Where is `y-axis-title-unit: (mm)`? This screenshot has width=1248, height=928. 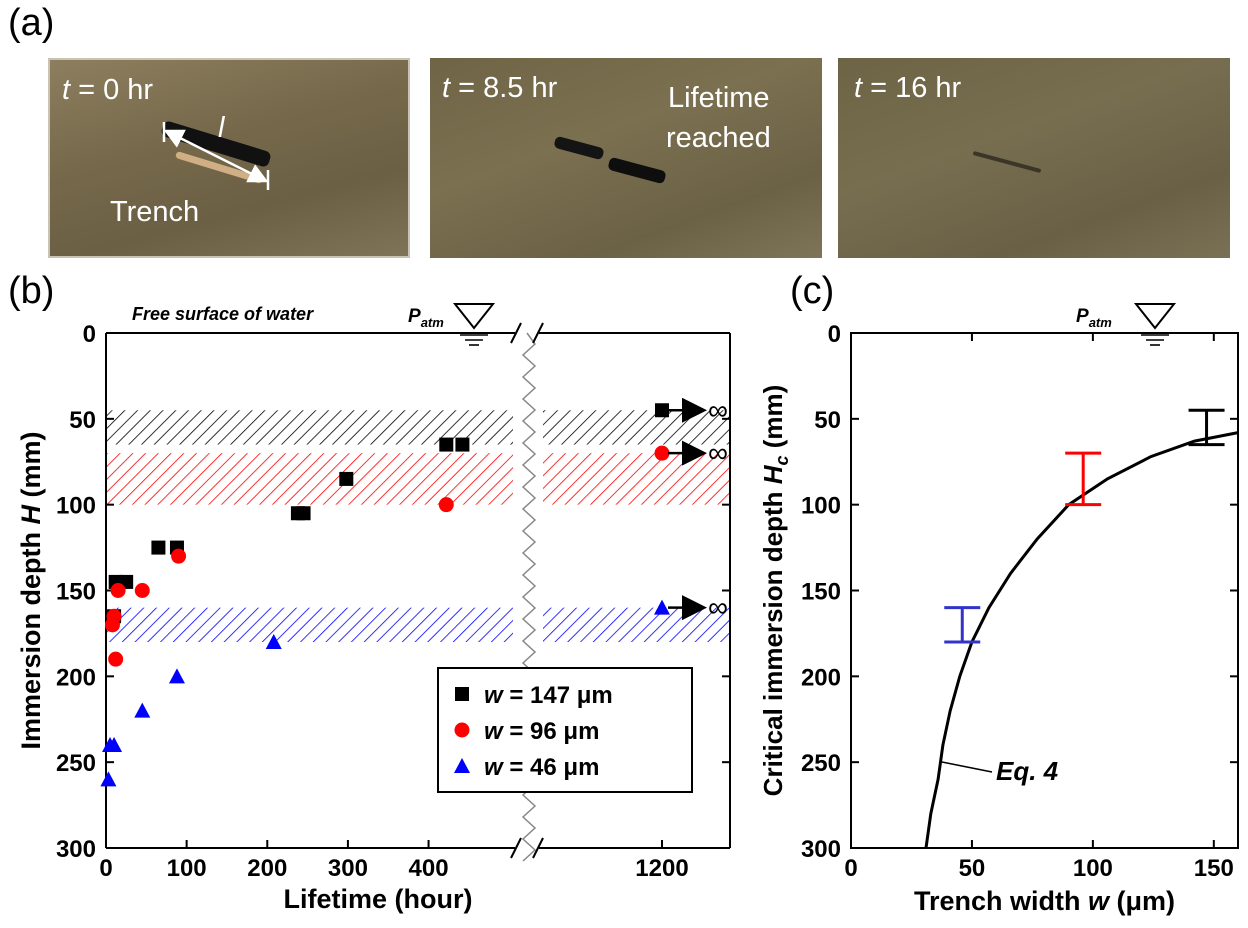 y-axis-title-unit: (mm) is located at coordinates (773, 420).